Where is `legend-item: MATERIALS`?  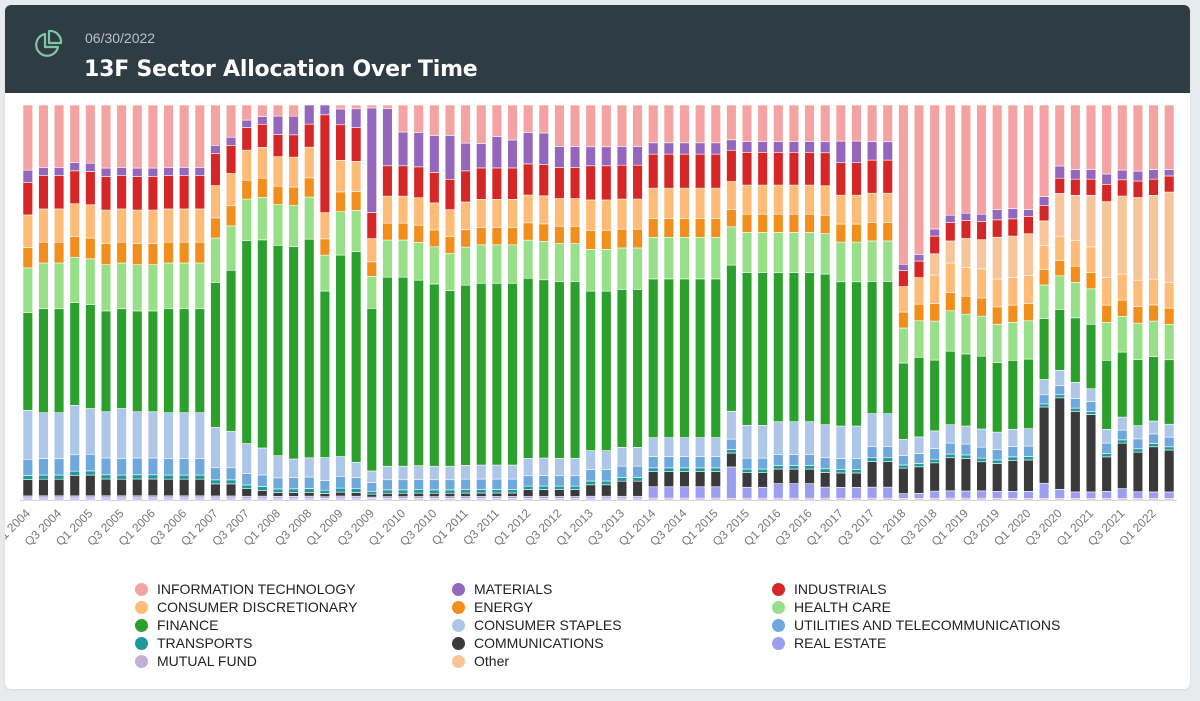 legend-item: MATERIALS is located at coordinates (502, 589).